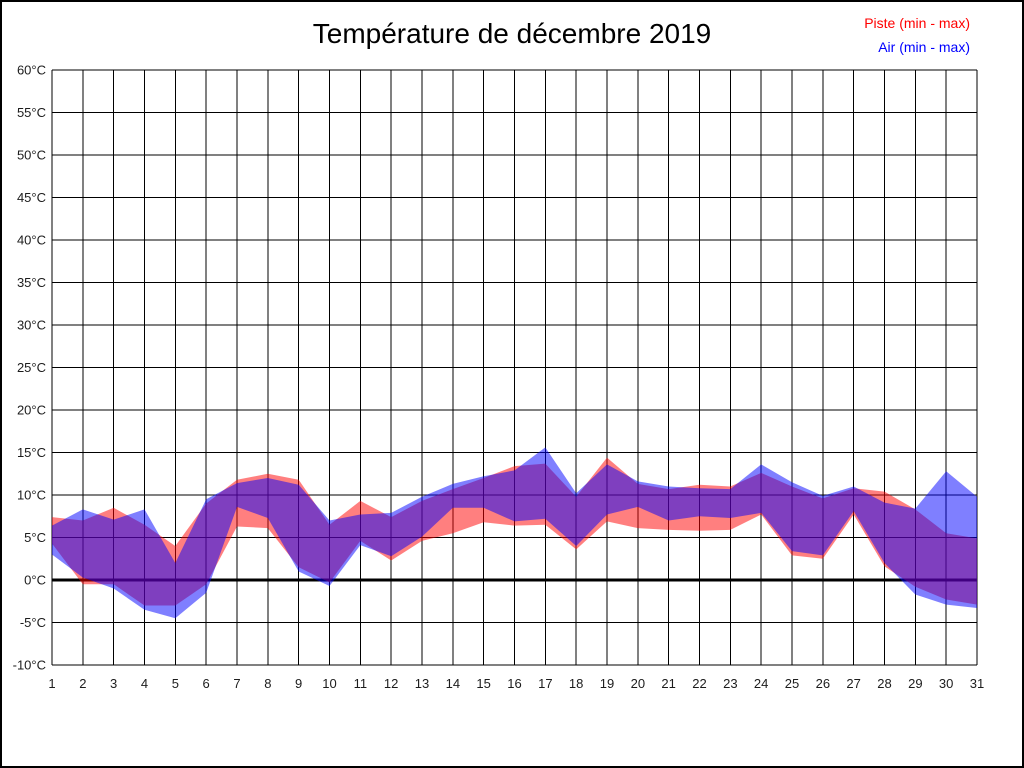  What do you see at coordinates (298, 683) in the screenshot?
I see `x-tick-label: 9` at bounding box center [298, 683].